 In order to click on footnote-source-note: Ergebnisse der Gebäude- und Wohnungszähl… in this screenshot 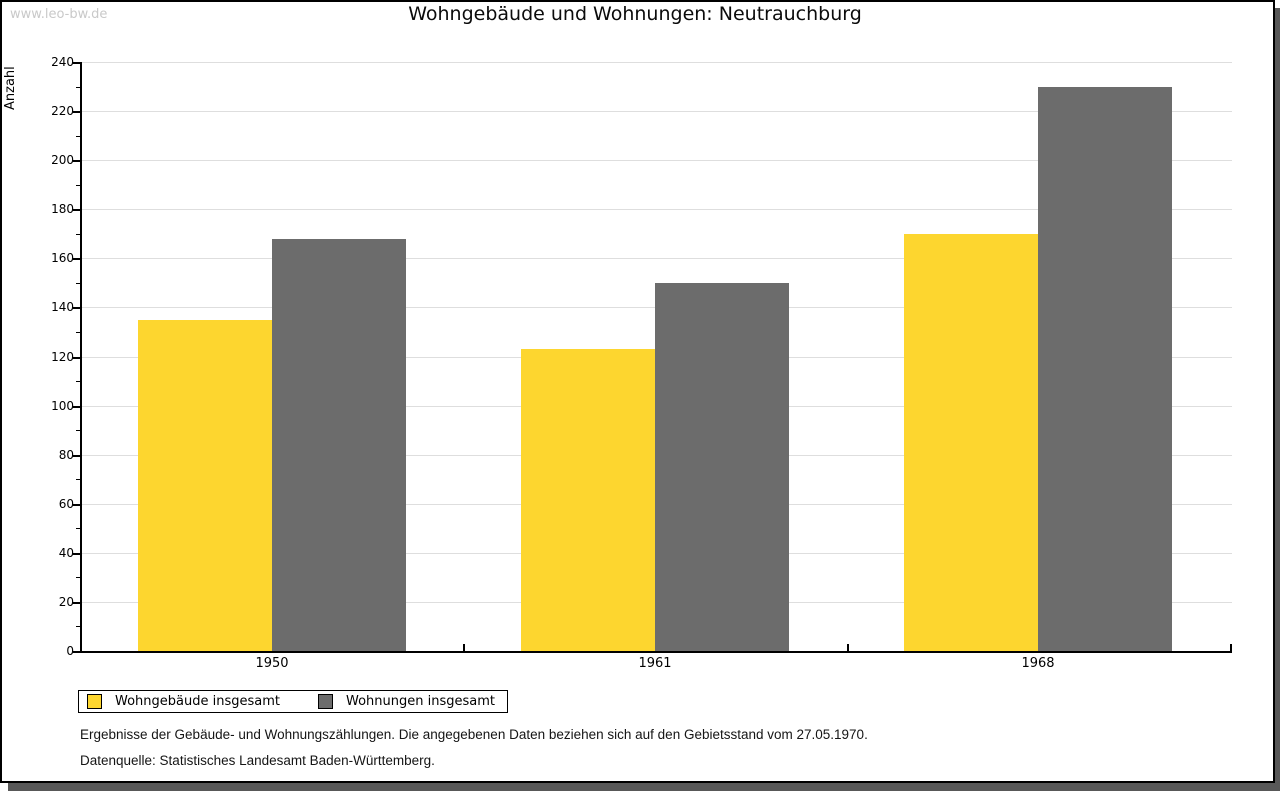, I will do `click(474, 734)`.